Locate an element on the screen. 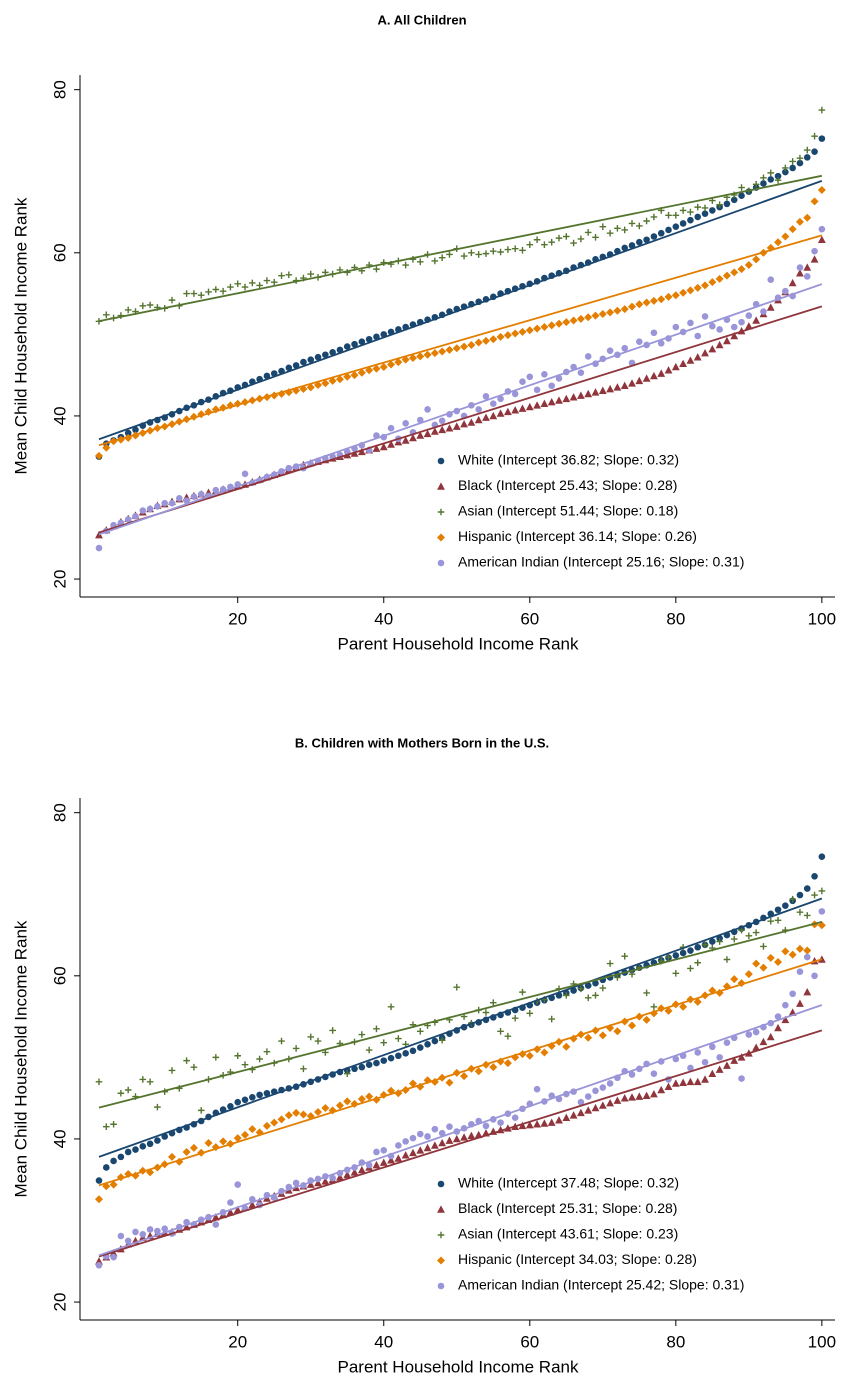 This screenshot has height=1379, width=844. x-tick-label: 60 is located at coordinates (529, 1341).